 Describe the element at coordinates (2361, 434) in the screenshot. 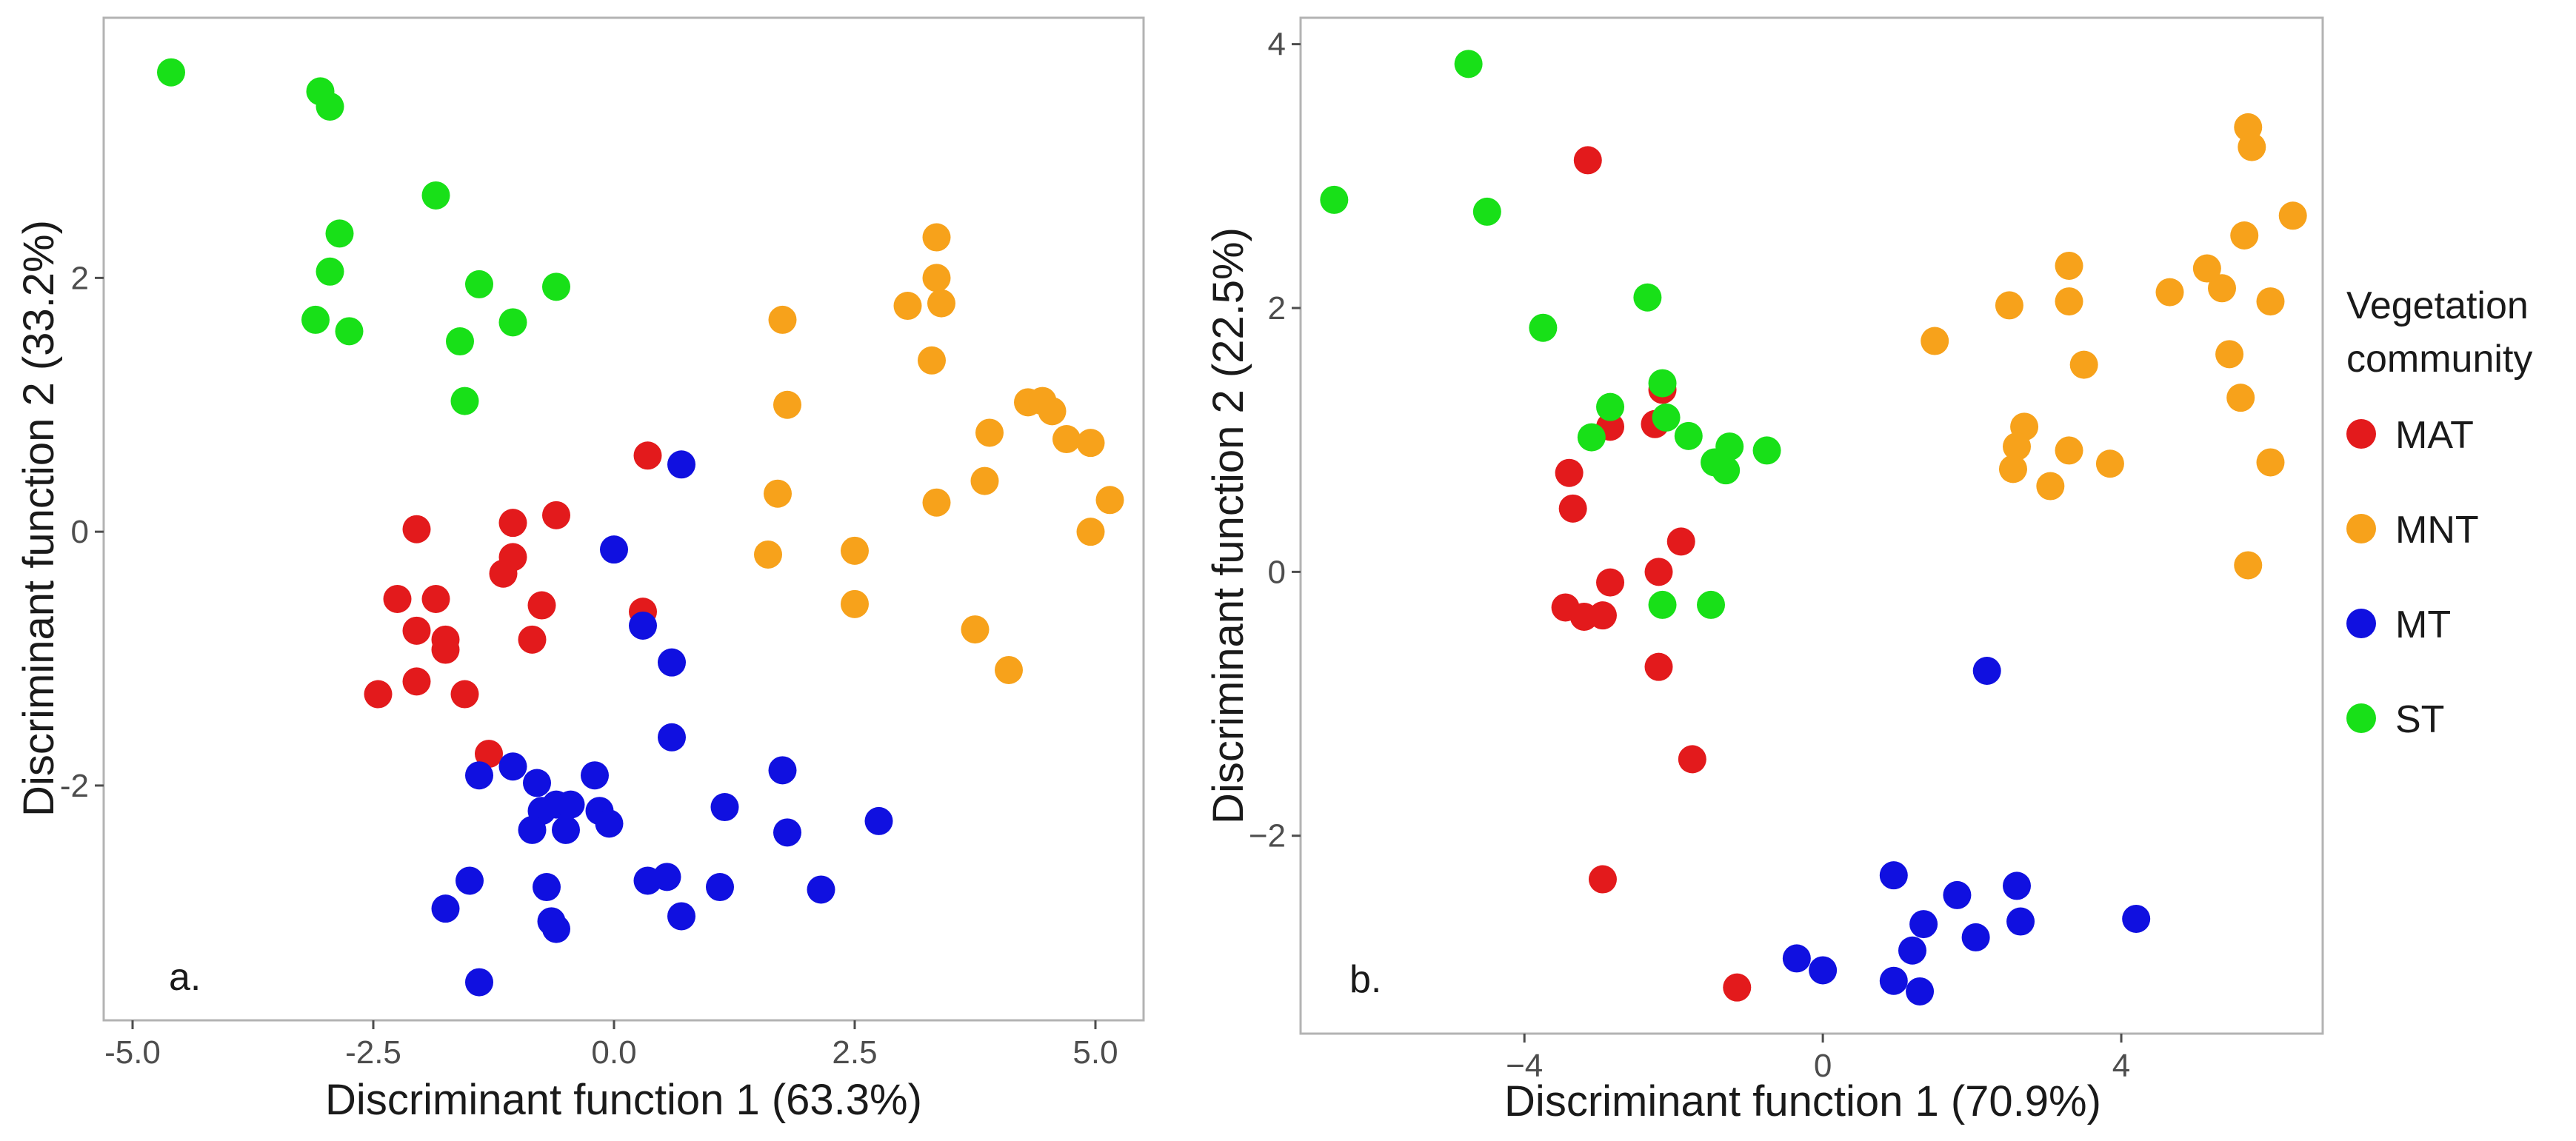

I see `legend-key-mat` at that location.